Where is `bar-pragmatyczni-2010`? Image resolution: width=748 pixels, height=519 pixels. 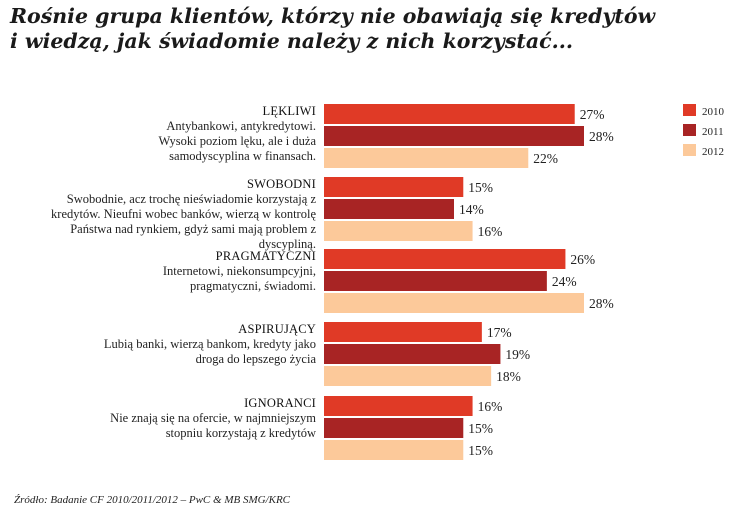 bar-pragmatyczni-2010 is located at coordinates (445, 259).